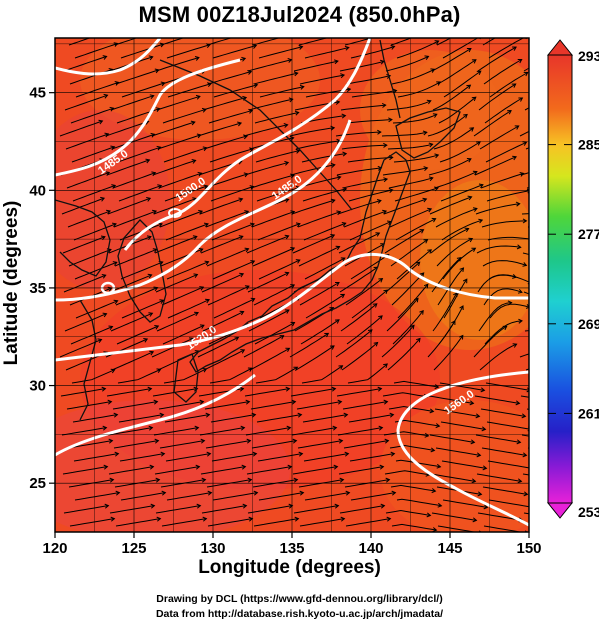  Describe the element at coordinates (54, 548) in the screenshot. I see `x-tick-label: 120` at that location.